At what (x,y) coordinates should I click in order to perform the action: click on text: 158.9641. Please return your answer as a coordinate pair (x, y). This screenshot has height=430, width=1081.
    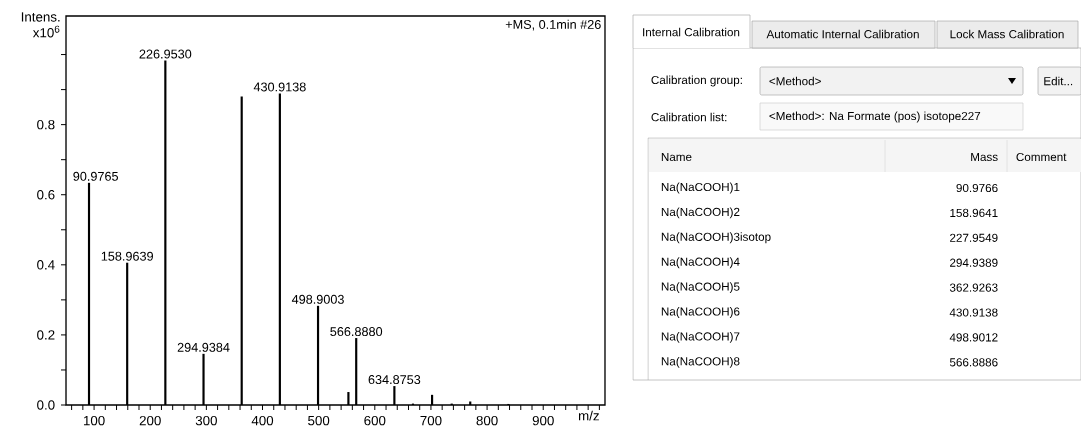
    Looking at the image, I should click on (974, 213).